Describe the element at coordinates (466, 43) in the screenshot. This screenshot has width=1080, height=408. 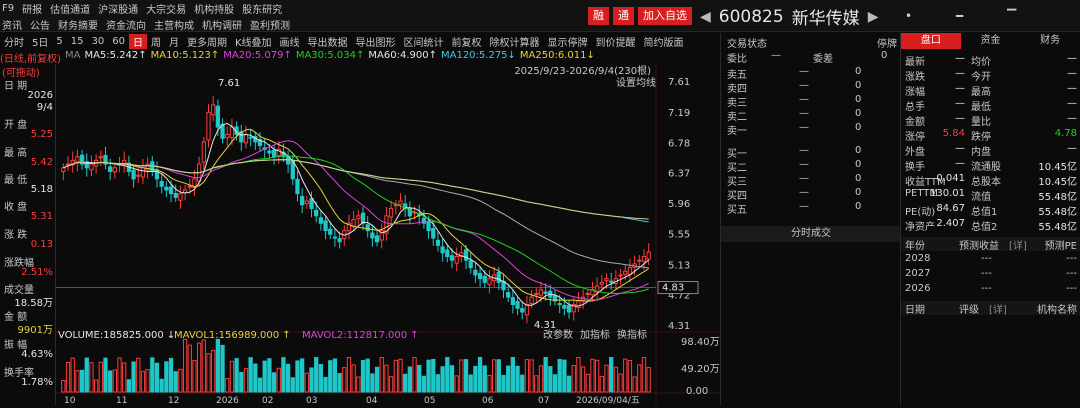
I see `period-button: 前复权` at that location.